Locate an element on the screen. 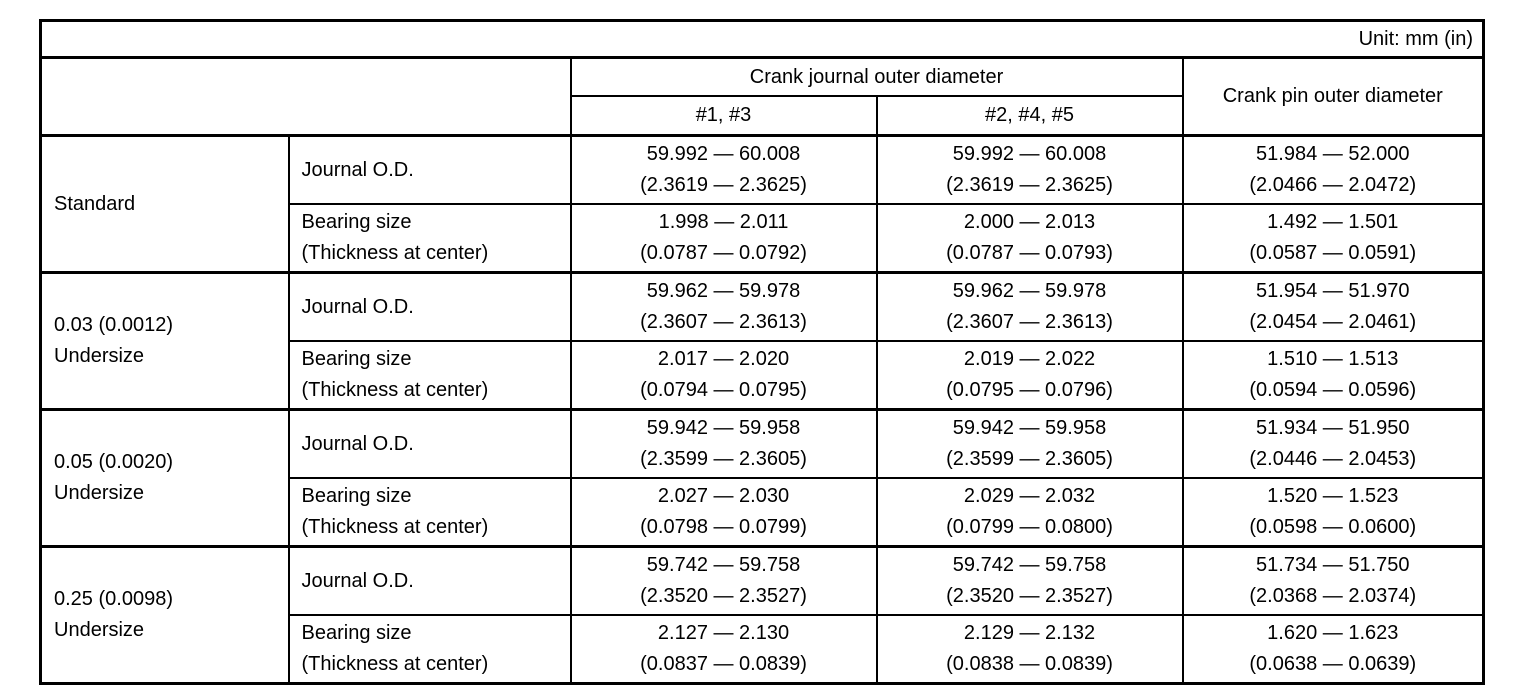 The width and height of the screenshot is (1536, 685). value-in: (0.0787 — 0.0793) is located at coordinates (1029, 253).